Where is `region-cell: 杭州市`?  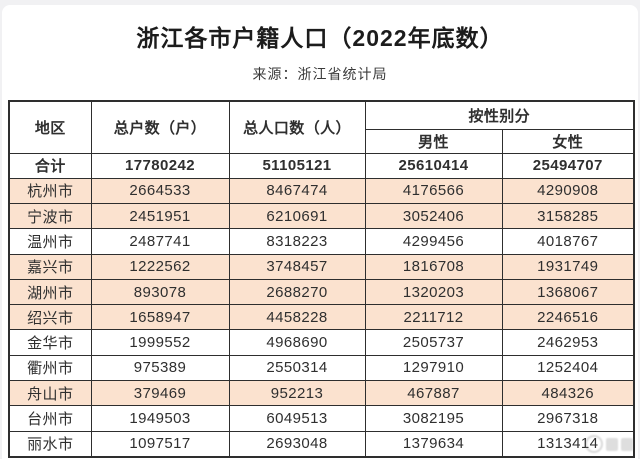 region-cell: 杭州市 is located at coordinates (50, 191).